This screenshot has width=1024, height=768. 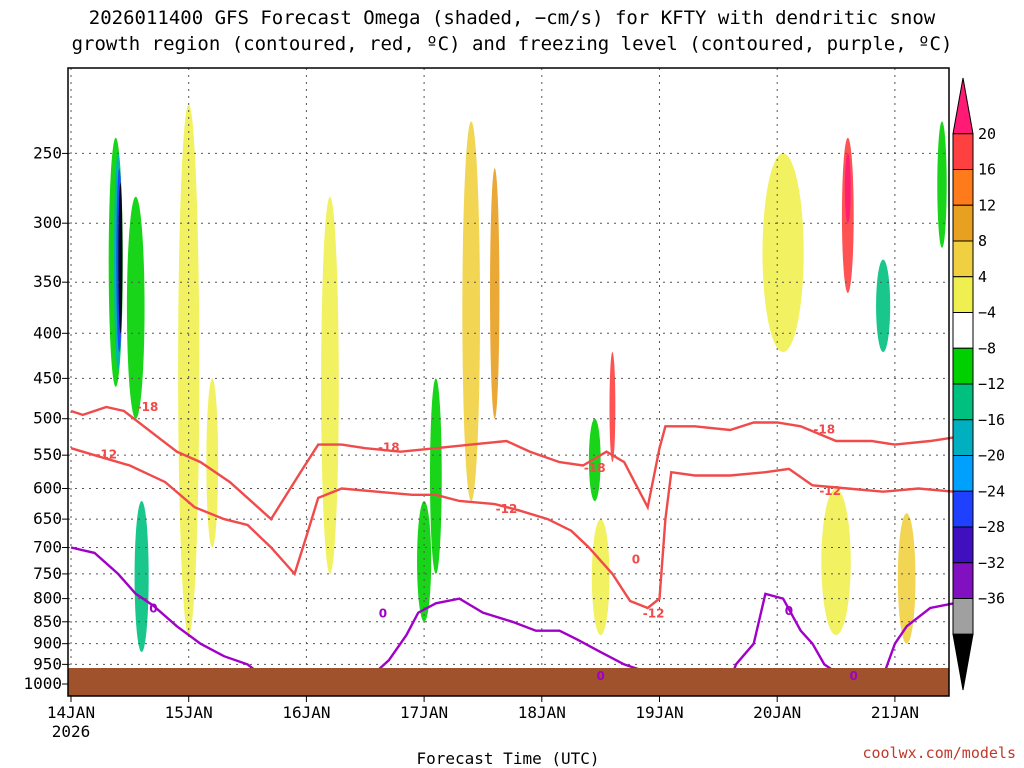 What do you see at coordinates (991, 384) in the screenshot?
I see `colorbar-label: −12` at bounding box center [991, 384].